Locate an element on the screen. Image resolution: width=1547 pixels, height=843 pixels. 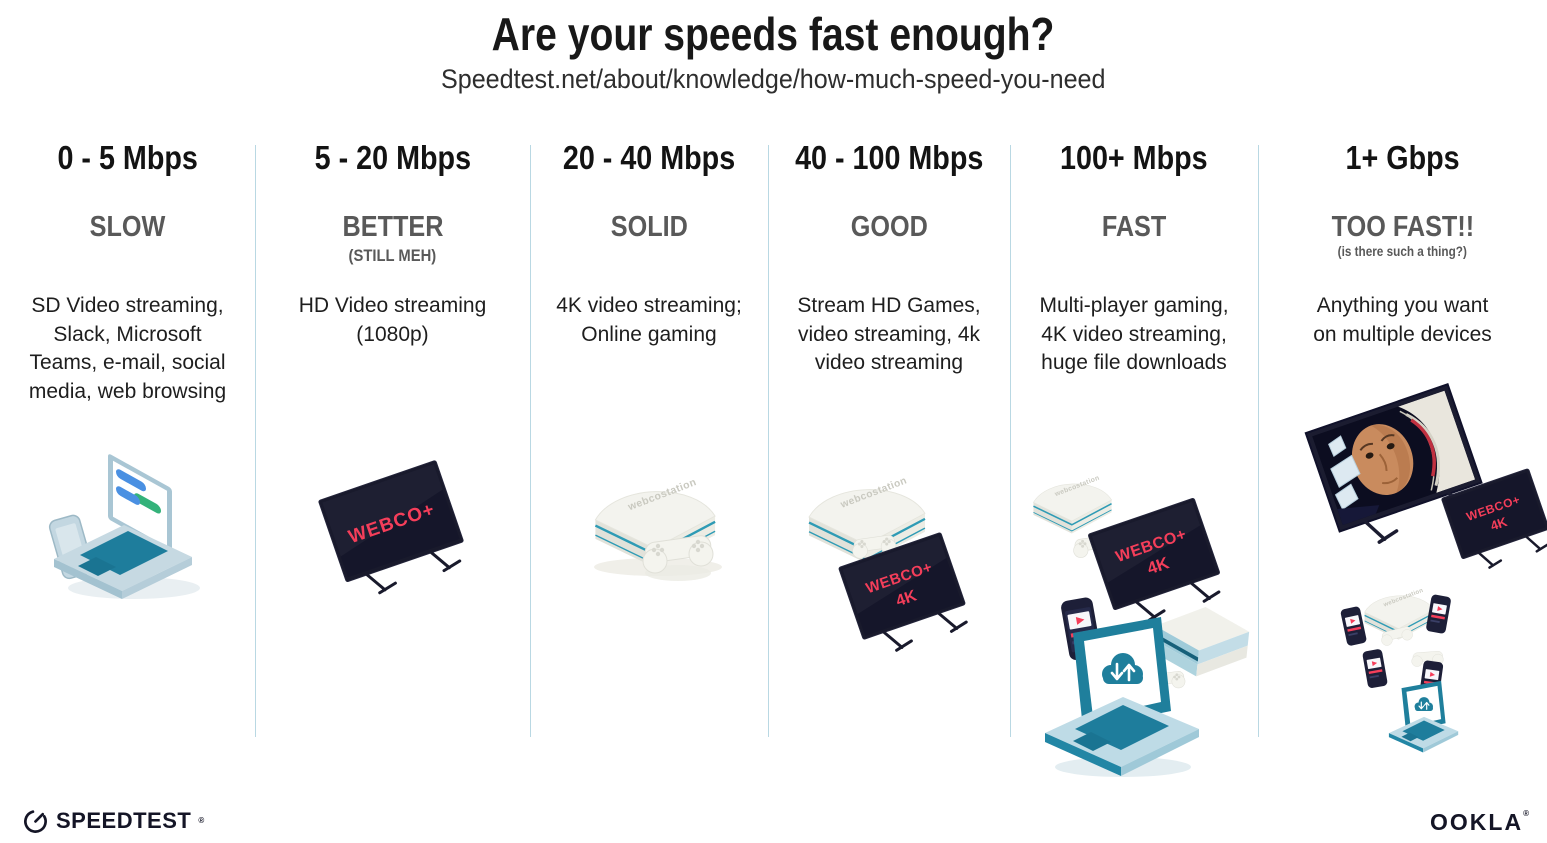
console-and-4k-tv-illustration: webcostation WEBCO+ 4K is located at coordinates (888, 563).